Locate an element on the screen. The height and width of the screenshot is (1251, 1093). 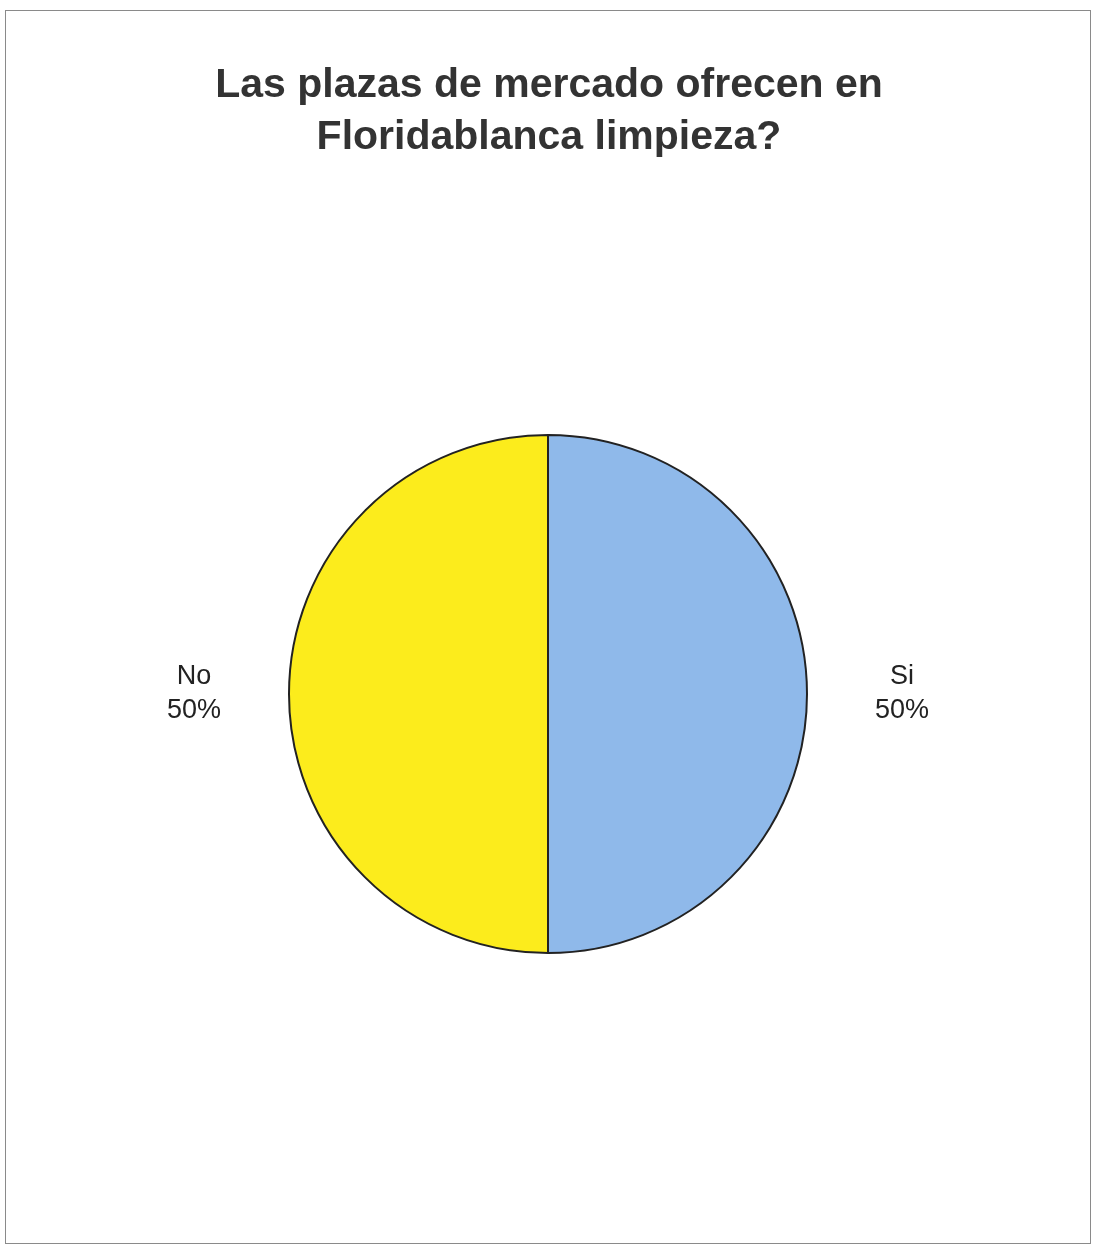
slice-label: No is located at coordinates (194, 675).